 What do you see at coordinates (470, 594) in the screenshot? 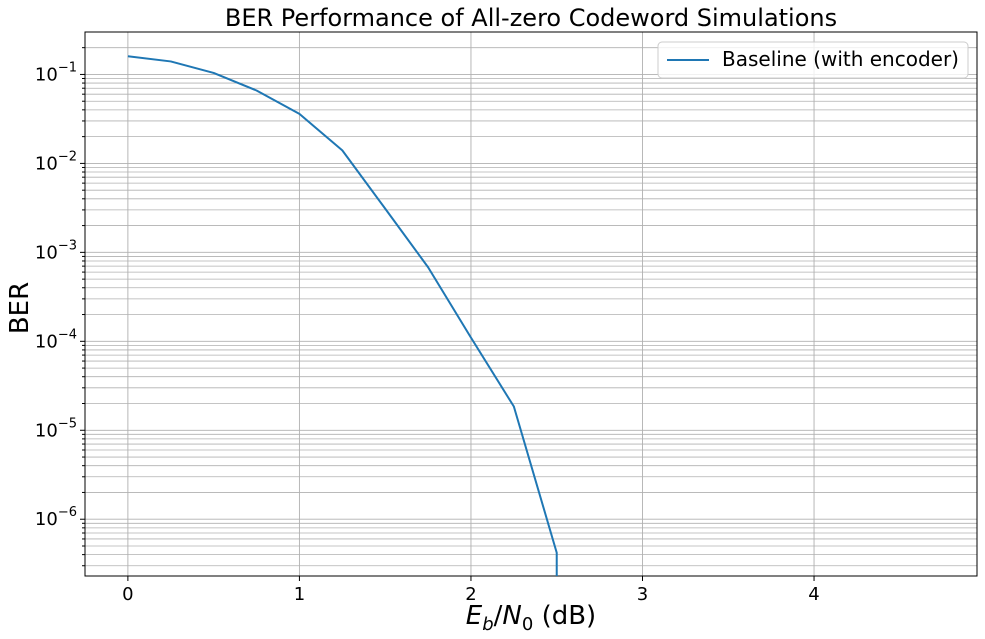
I see `x-tick-label: 2` at bounding box center [470, 594].